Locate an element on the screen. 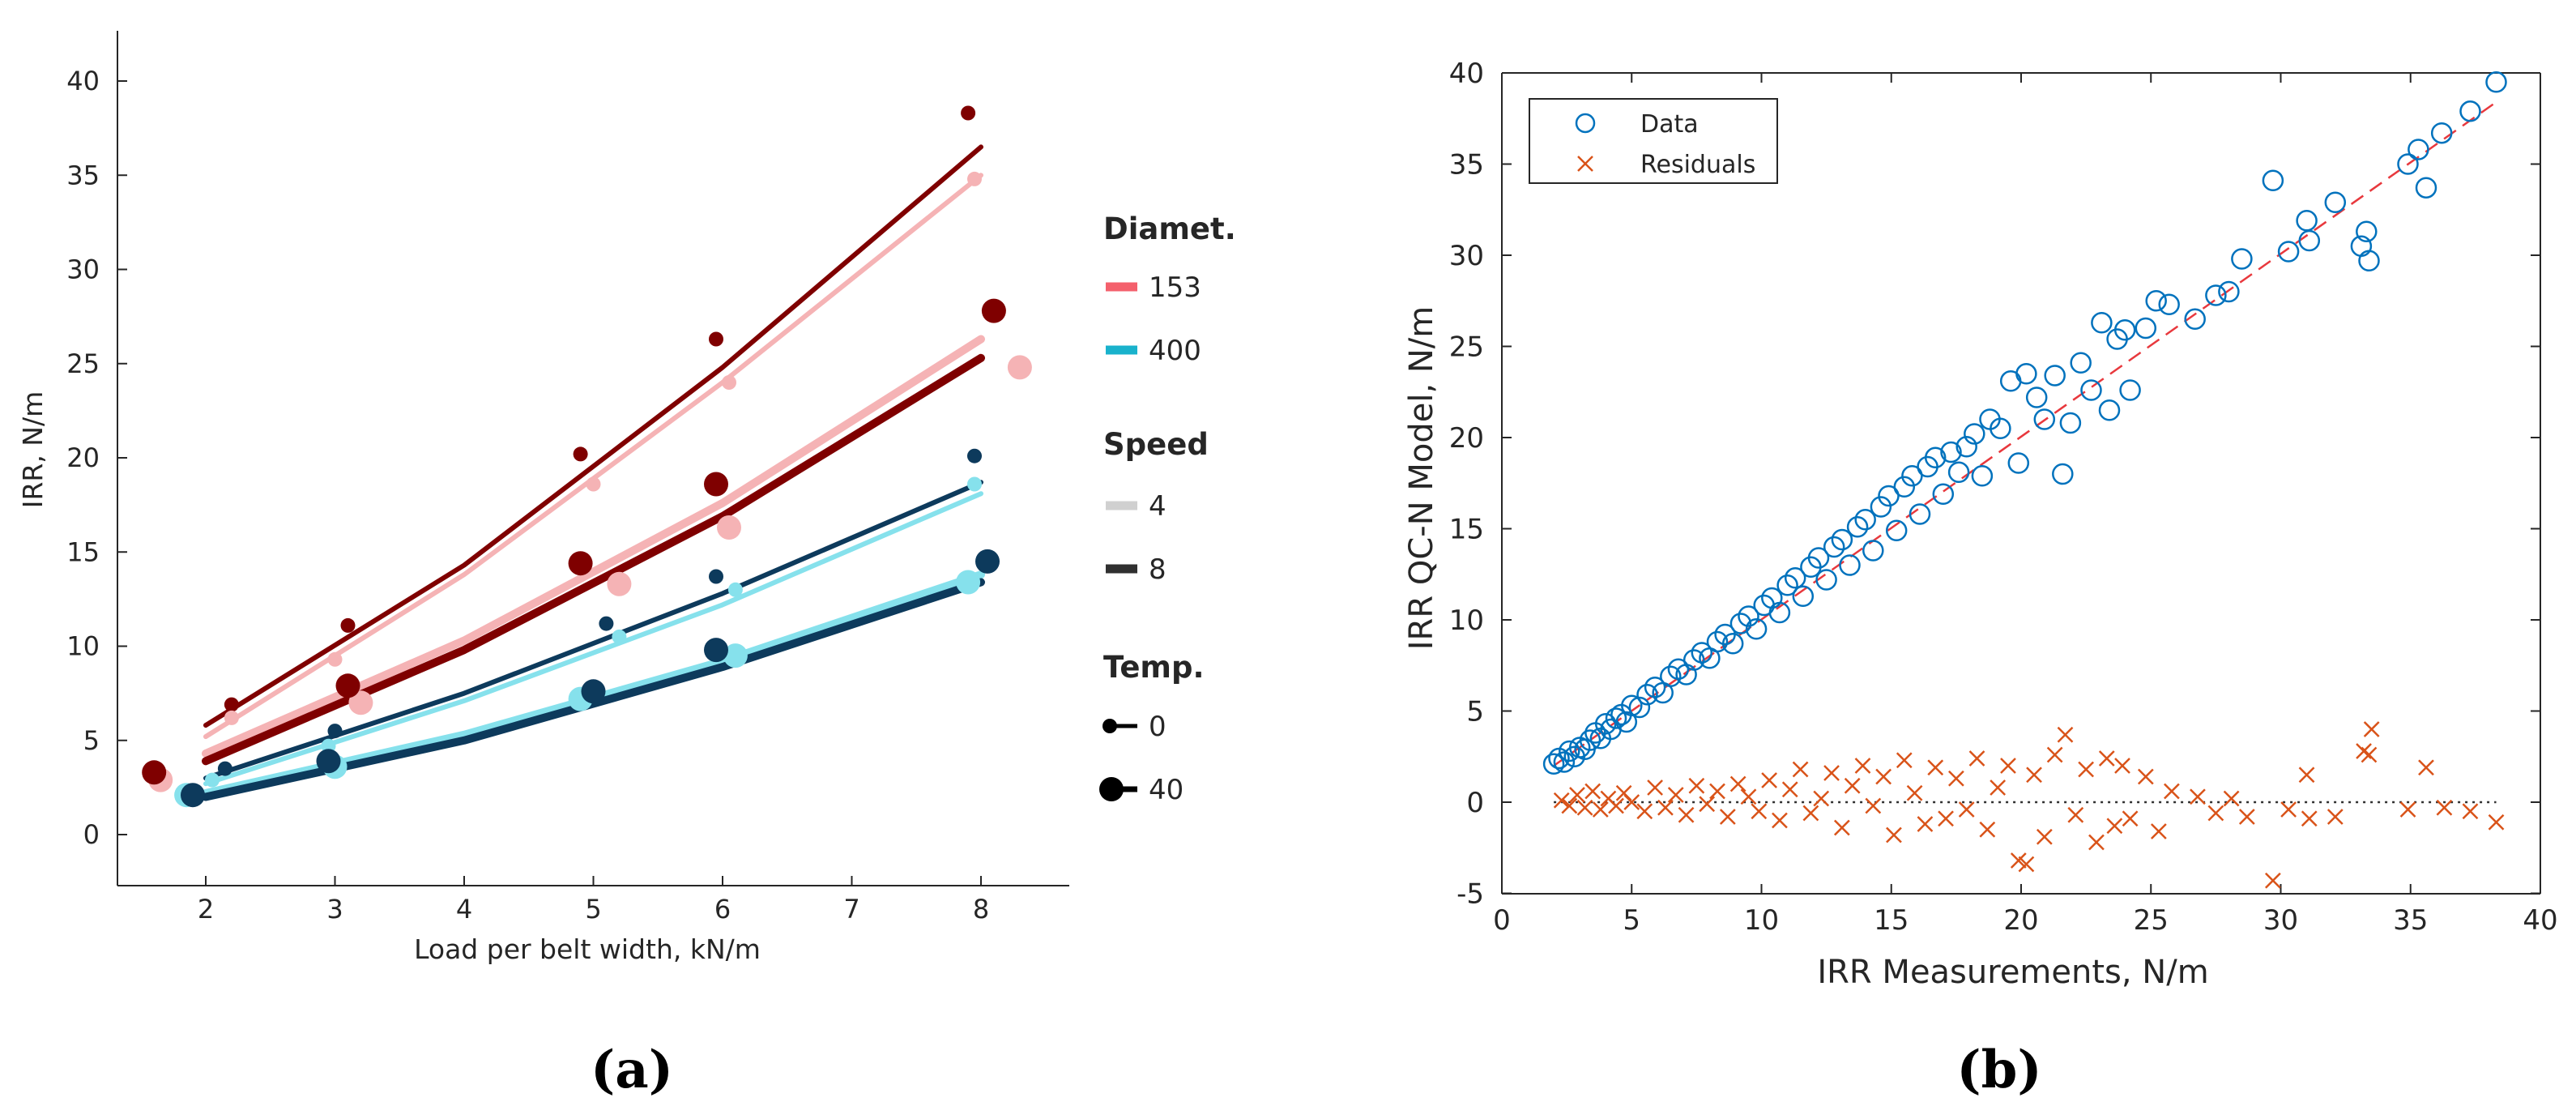 This screenshot has height=1119, width=2576. point-d400-s4-t0 is located at coordinates (212, 780).